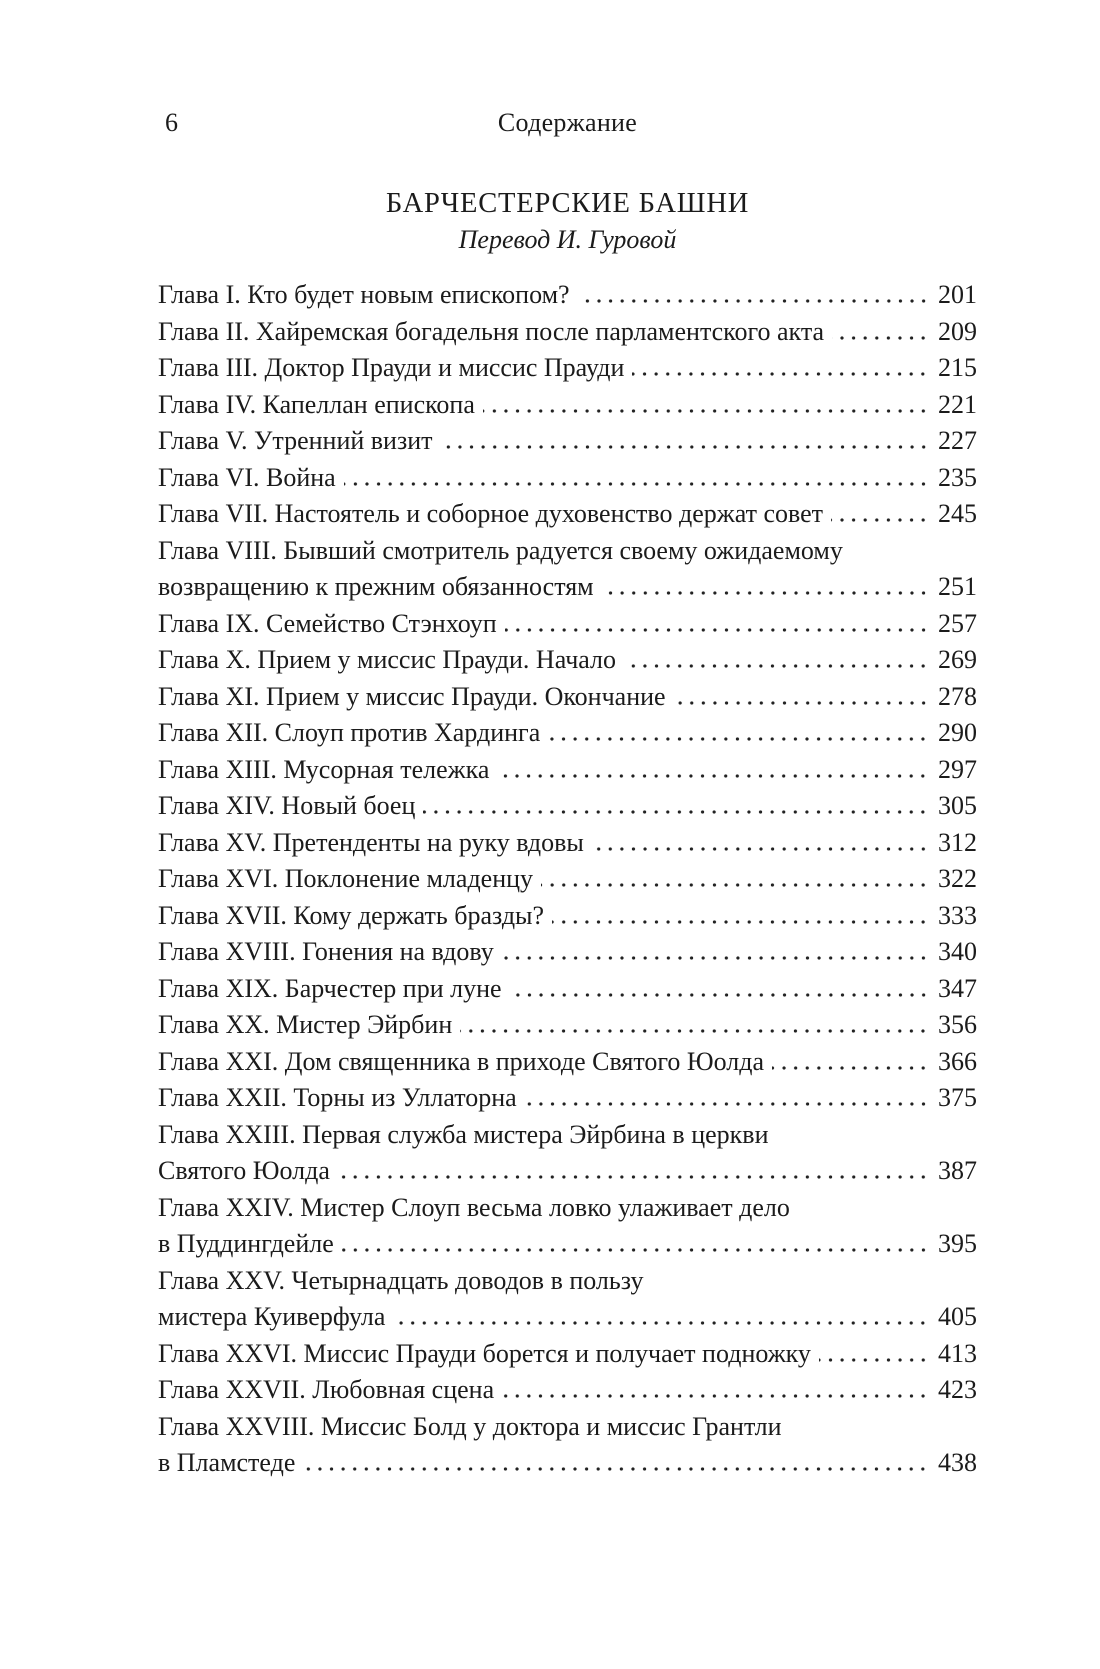 Image resolution: width=1100 pixels, height=1669 pixels. What do you see at coordinates (327, 623) in the screenshot?
I see `toc-entry-title: Глава IX. Семейство Стэнхоуп` at bounding box center [327, 623].